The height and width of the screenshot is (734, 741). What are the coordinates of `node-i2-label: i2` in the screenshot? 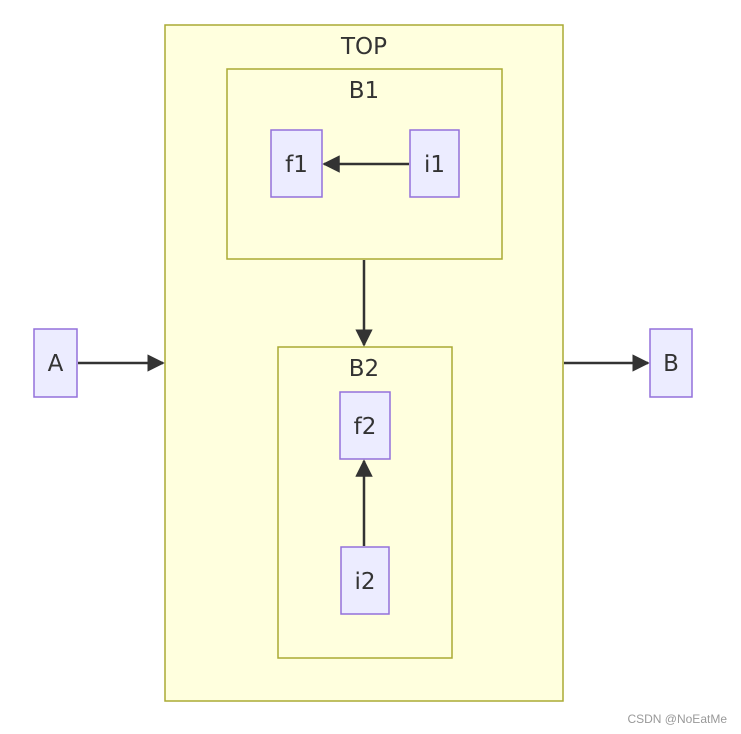 It's located at (364, 582).